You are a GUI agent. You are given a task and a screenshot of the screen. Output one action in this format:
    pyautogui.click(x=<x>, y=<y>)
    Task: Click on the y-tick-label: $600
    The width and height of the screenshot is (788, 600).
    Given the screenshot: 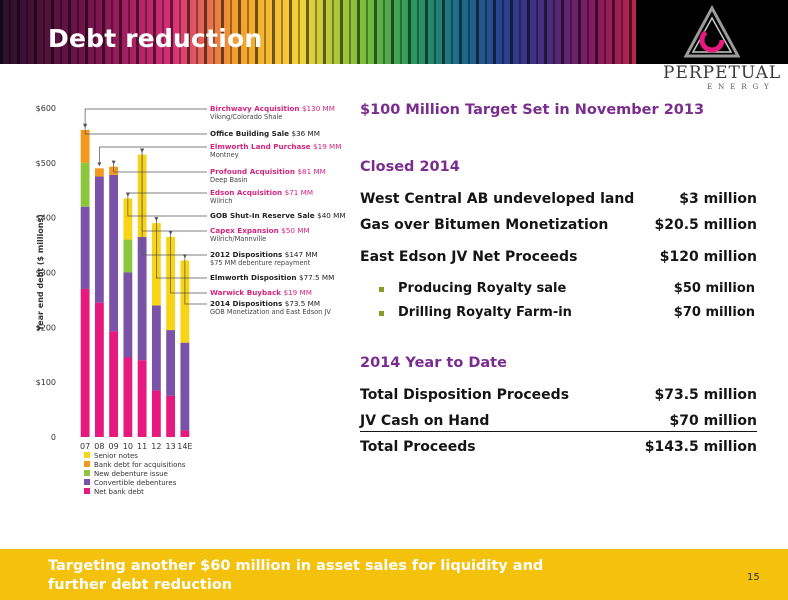 What is the action you would take?
    pyautogui.click(x=46, y=108)
    